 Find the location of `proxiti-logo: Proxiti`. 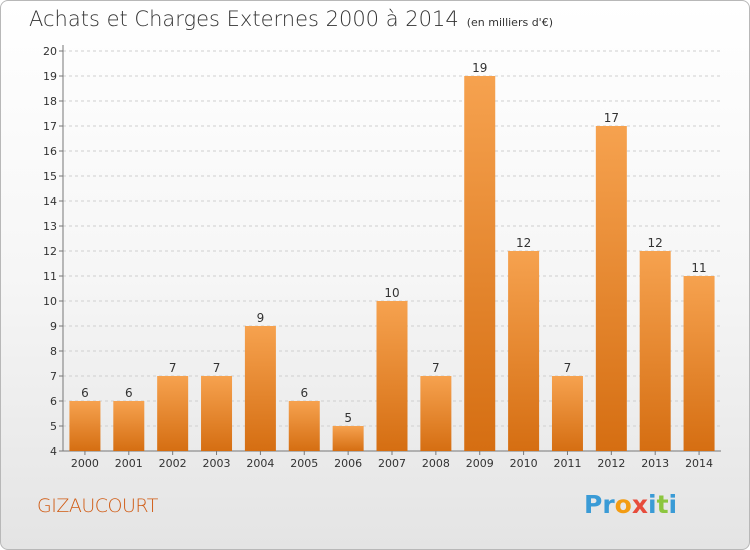

proxiti-logo: Proxiti is located at coordinates (630, 504).